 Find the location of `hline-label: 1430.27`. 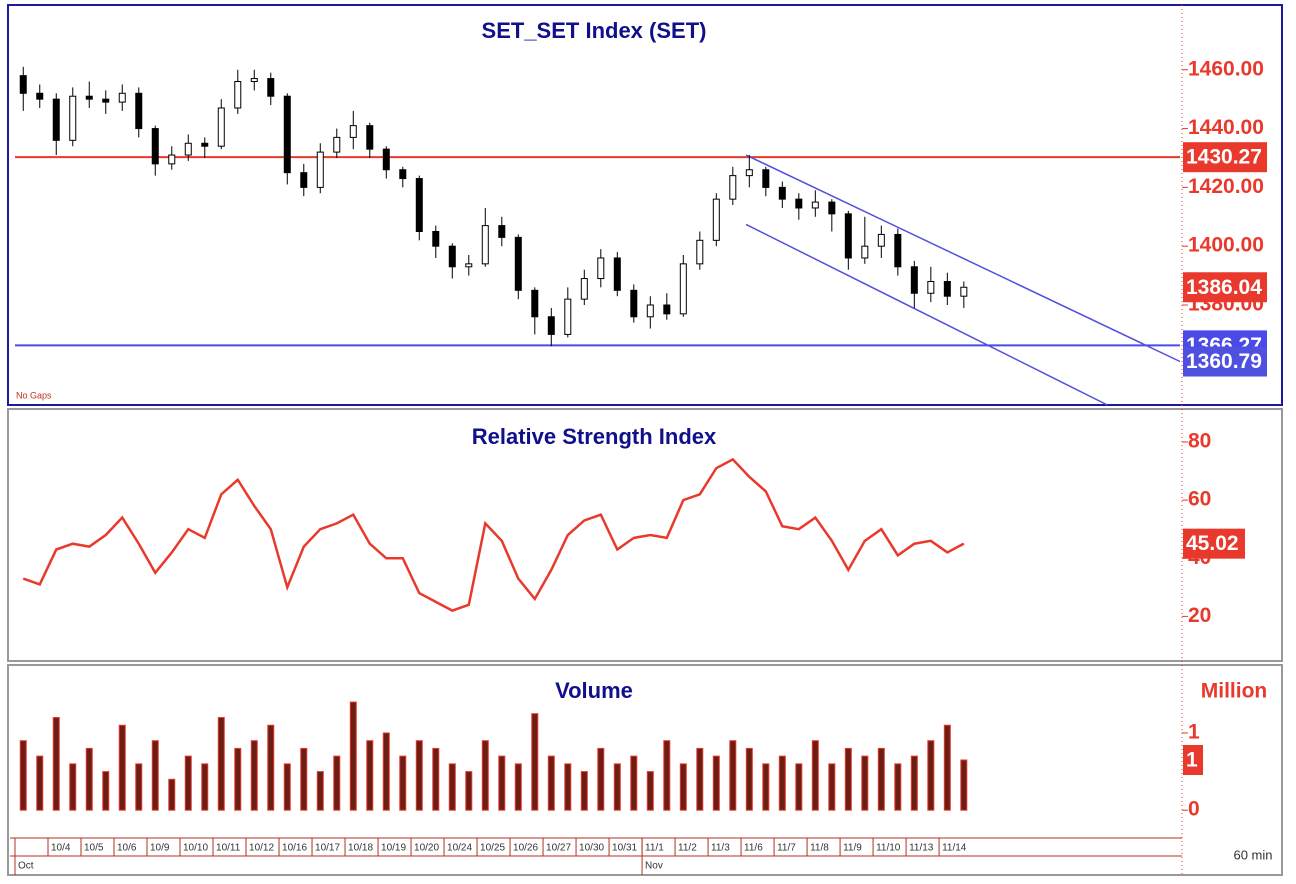

hline-label: 1430.27 is located at coordinates (1224, 157).